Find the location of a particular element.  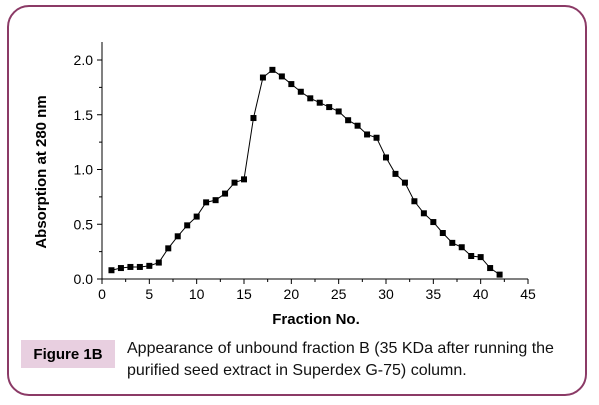

y-tick-label: 1.0 is located at coordinates (84, 170).